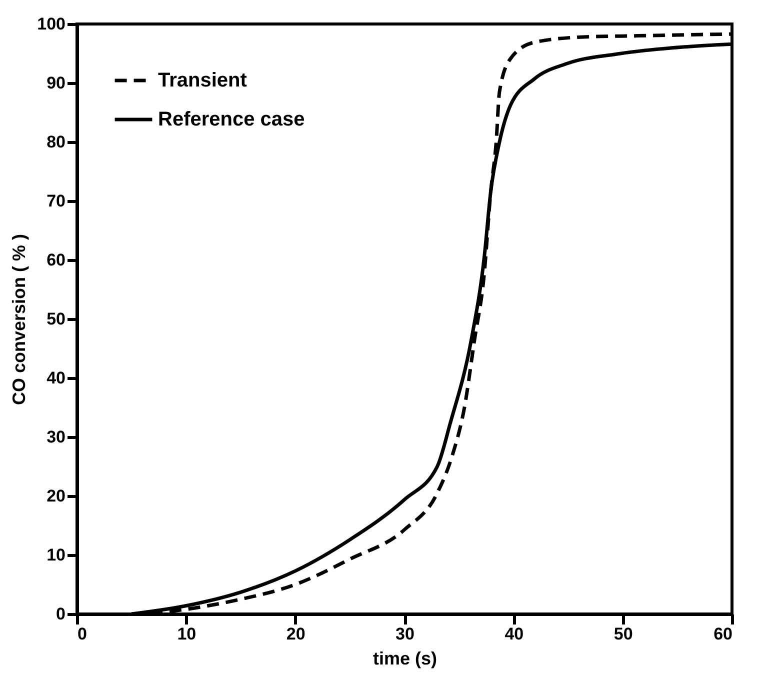 The width and height of the screenshot is (757, 677). I want to click on y-tick-label: 0, so click(61, 614).